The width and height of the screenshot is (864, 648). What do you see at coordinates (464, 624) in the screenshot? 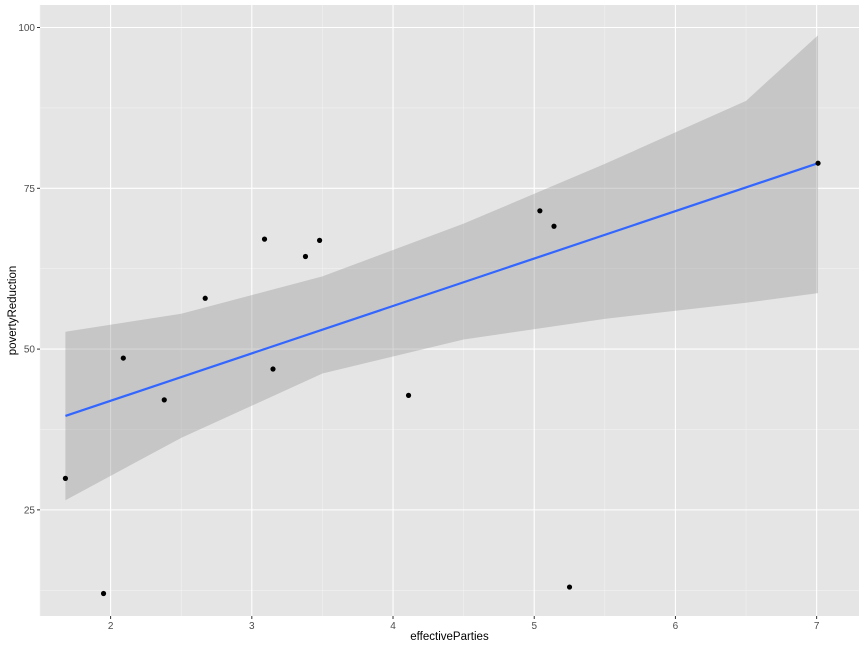
I see `x-axis-ticks: 2 3 4 5 6 7` at bounding box center [464, 624].